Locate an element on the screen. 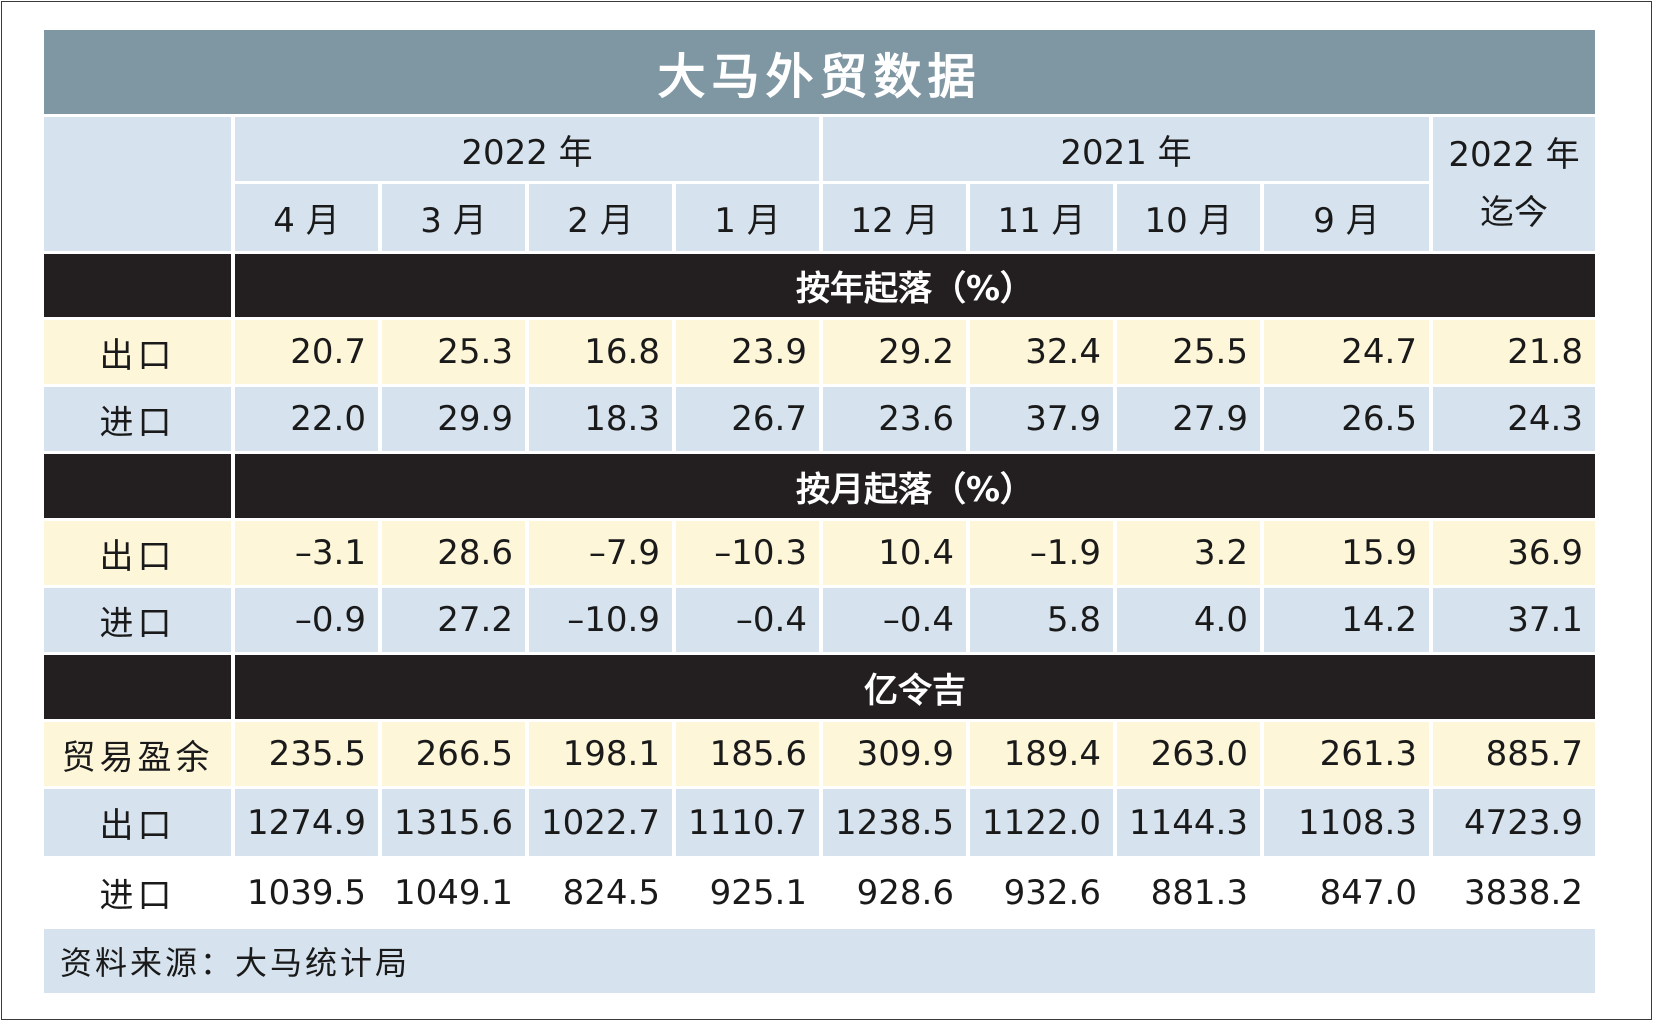 This screenshot has width=1655, height=1023. table-cell: 1144.3 is located at coordinates (1188, 822).